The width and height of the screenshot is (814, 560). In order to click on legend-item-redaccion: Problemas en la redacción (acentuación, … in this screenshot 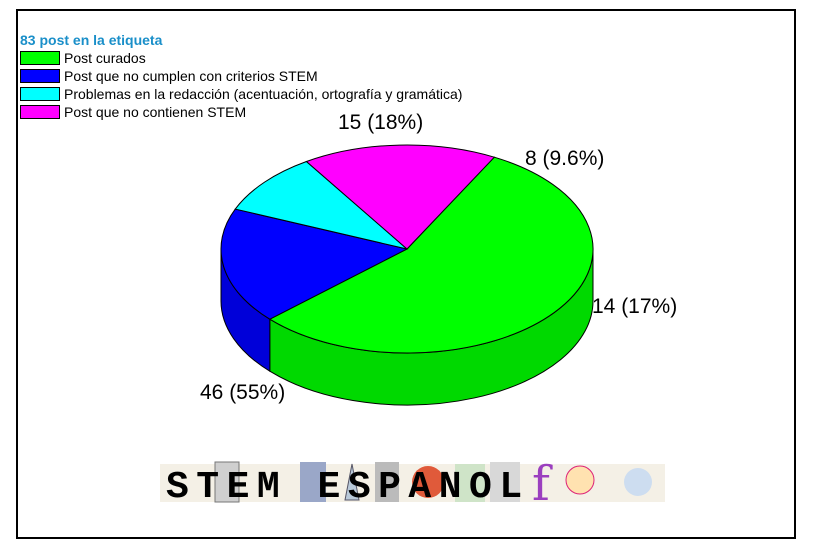, I will do `click(241, 94)`.